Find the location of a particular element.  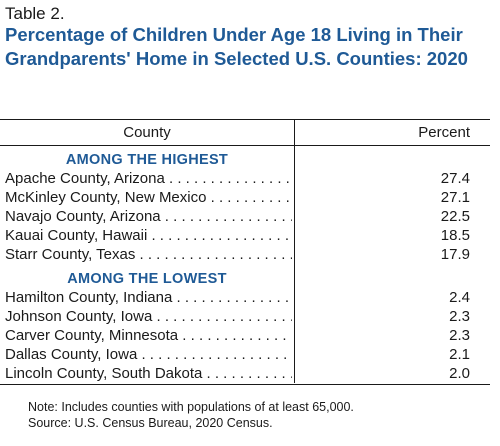

percent-value: 2.4 is located at coordinates (459, 297).